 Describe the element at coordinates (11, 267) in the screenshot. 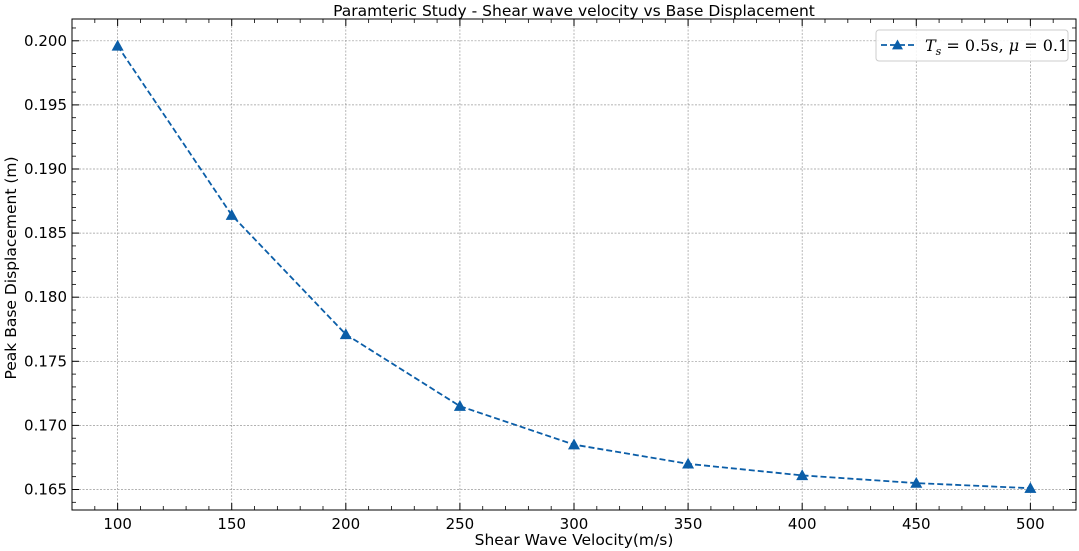

I see `y-axis-label: Peak Base Displacement (m)` at that location.